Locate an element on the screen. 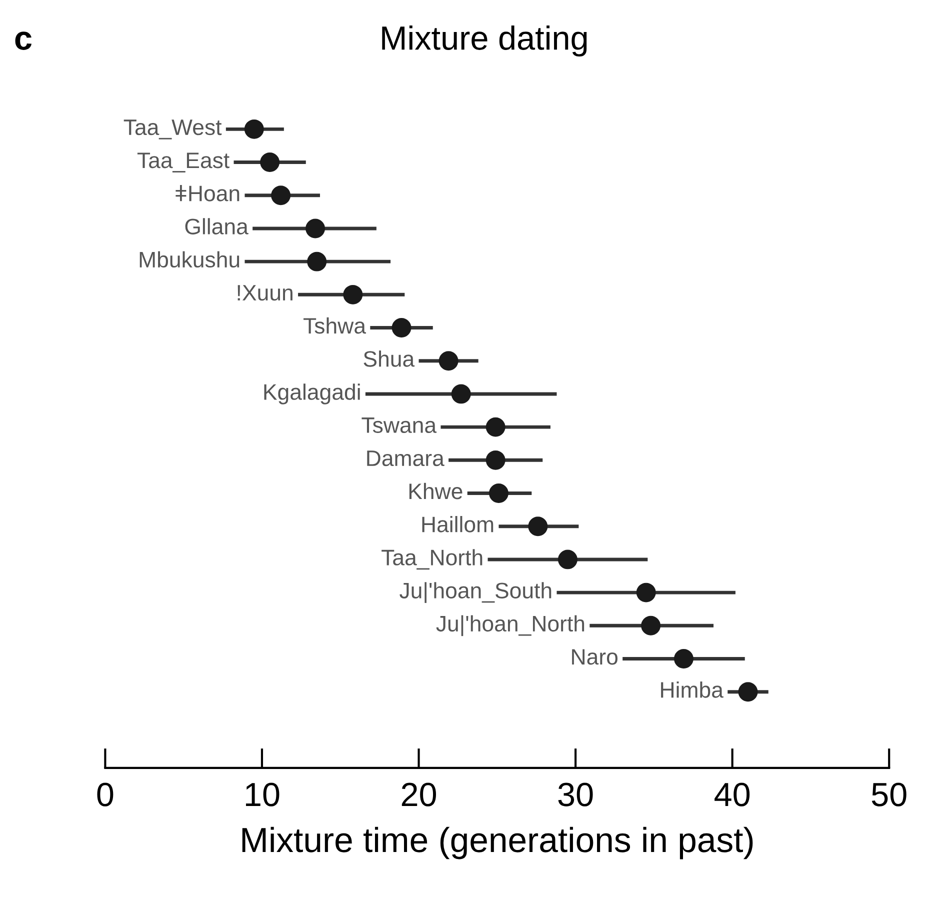 This screenshot has height=911, width=931. y-tick-label: Shua is located at coordinates (389, 358).